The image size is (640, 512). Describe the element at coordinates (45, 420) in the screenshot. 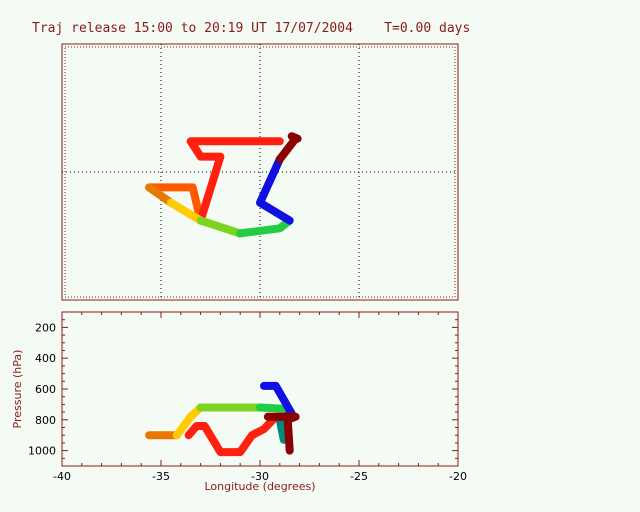

I see `y-tick-label: 800` at that location.